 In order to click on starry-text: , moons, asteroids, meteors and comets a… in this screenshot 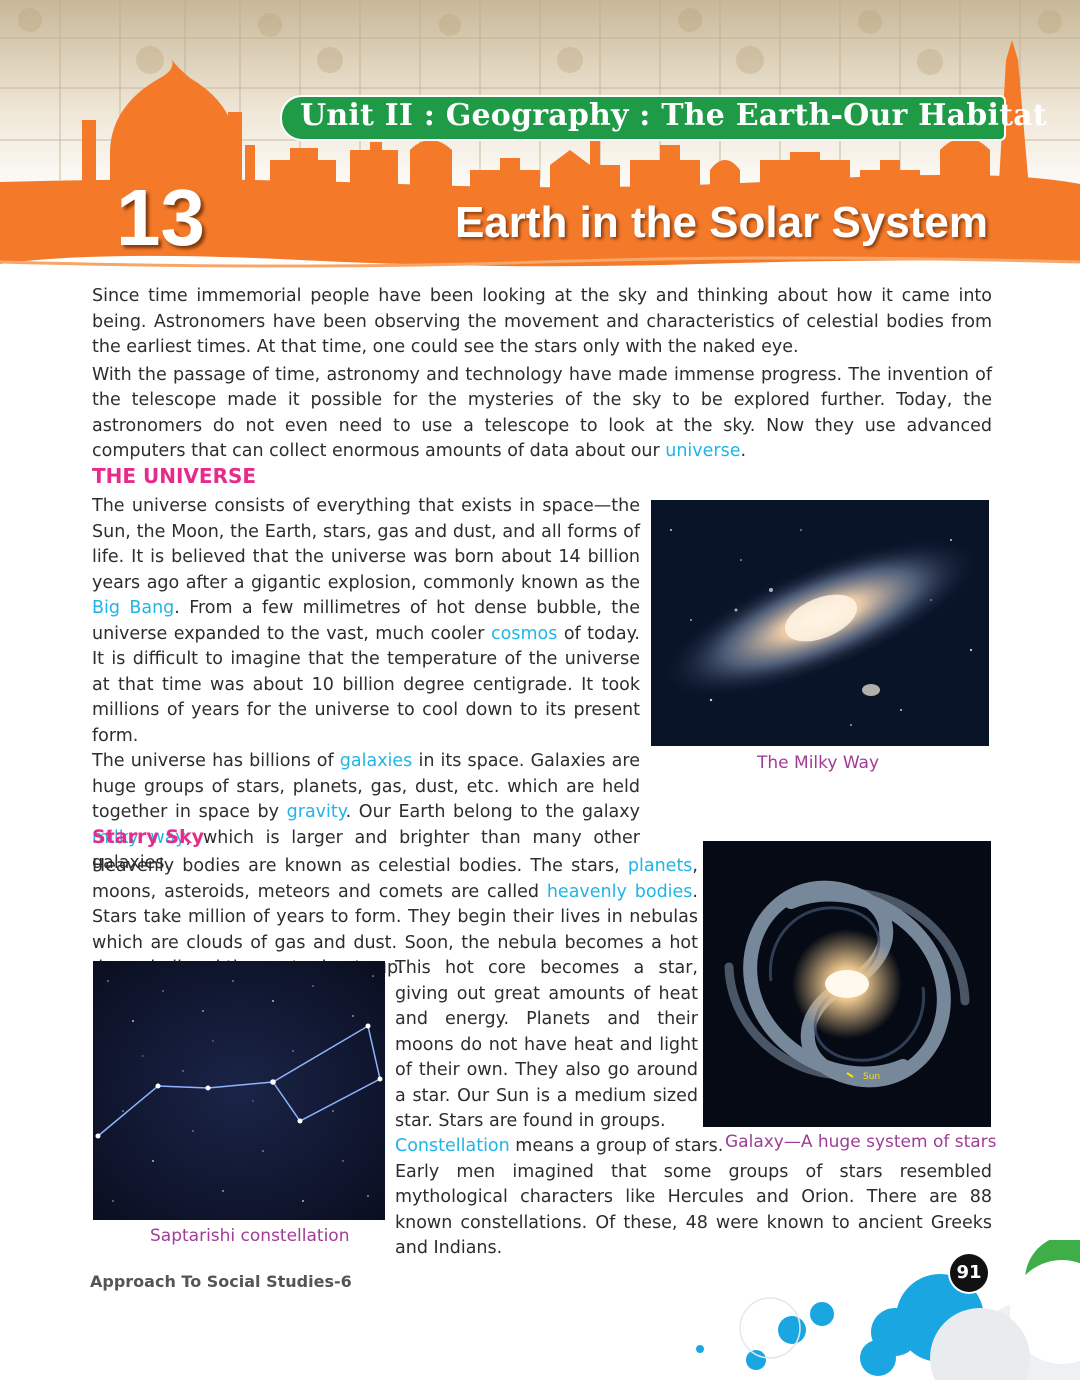, I will do `click(395, 879)`.